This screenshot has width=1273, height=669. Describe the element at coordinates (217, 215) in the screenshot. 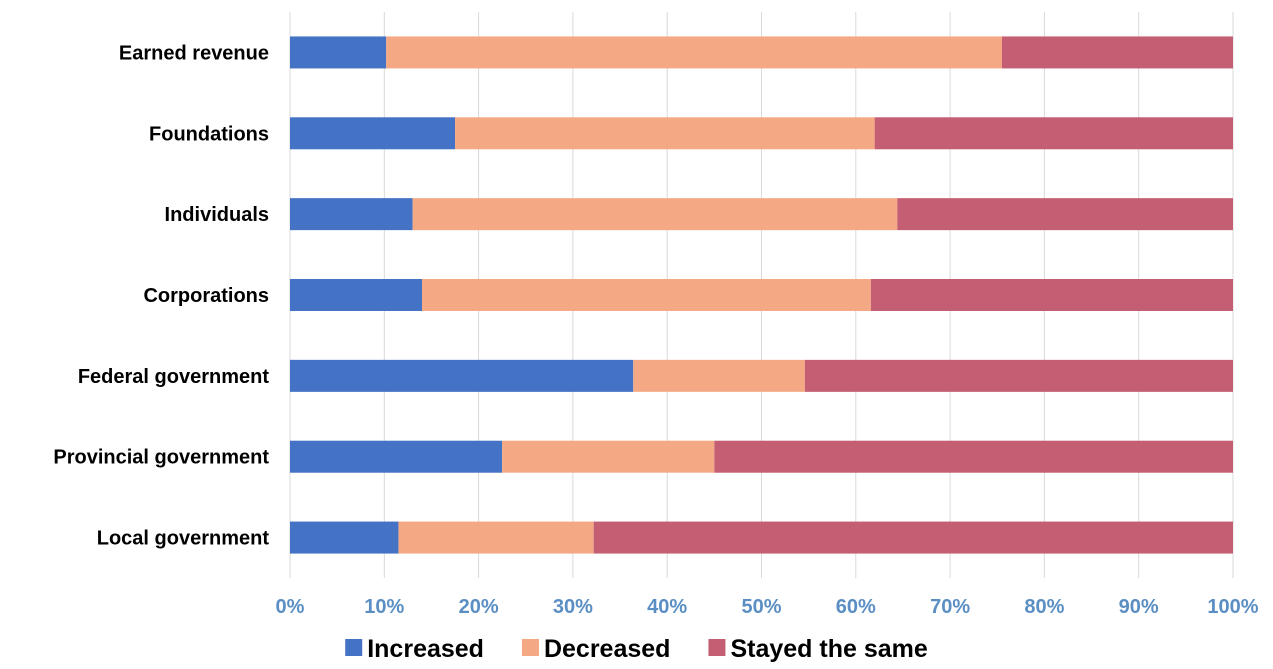

I see `category-label: Individuals` at that location.